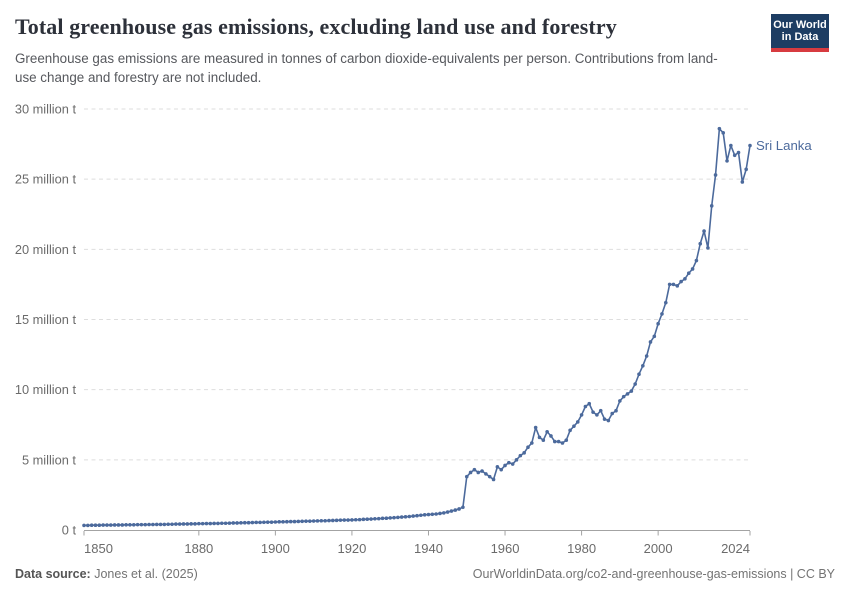  What do you see at coordinates (800, 33) in the screenshot?
I see `owid-logo: Our World in Data` at bounding box center [800, 33].